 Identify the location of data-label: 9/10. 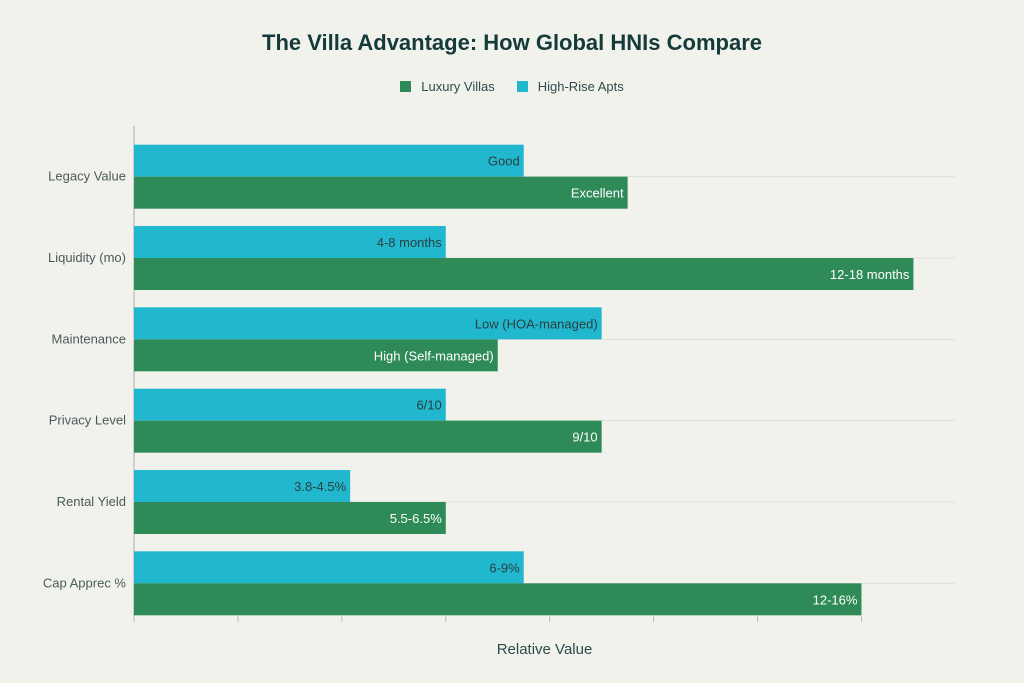
(584, 437).